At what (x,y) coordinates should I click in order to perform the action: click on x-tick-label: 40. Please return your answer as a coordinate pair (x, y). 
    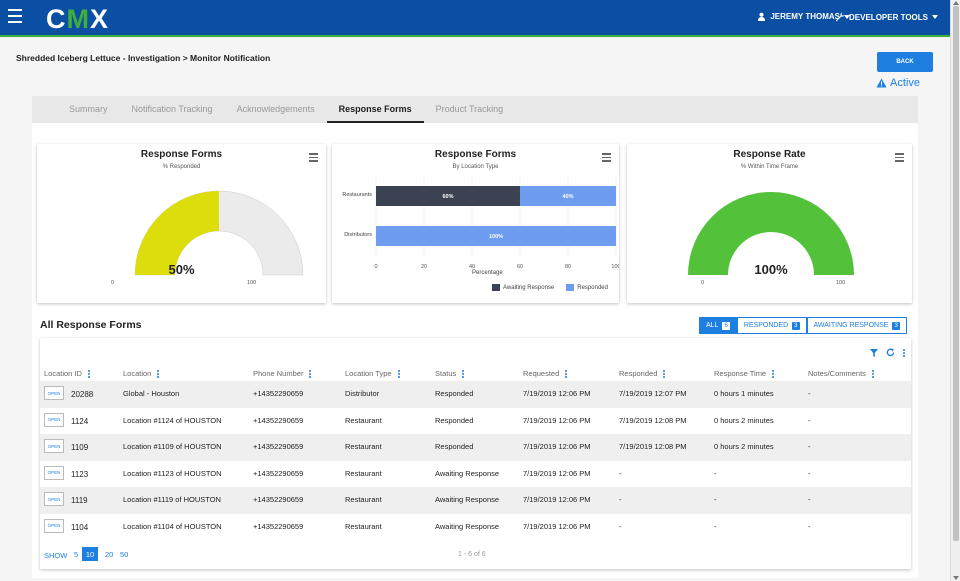
    Looking at the image, I should click on (472, 267).